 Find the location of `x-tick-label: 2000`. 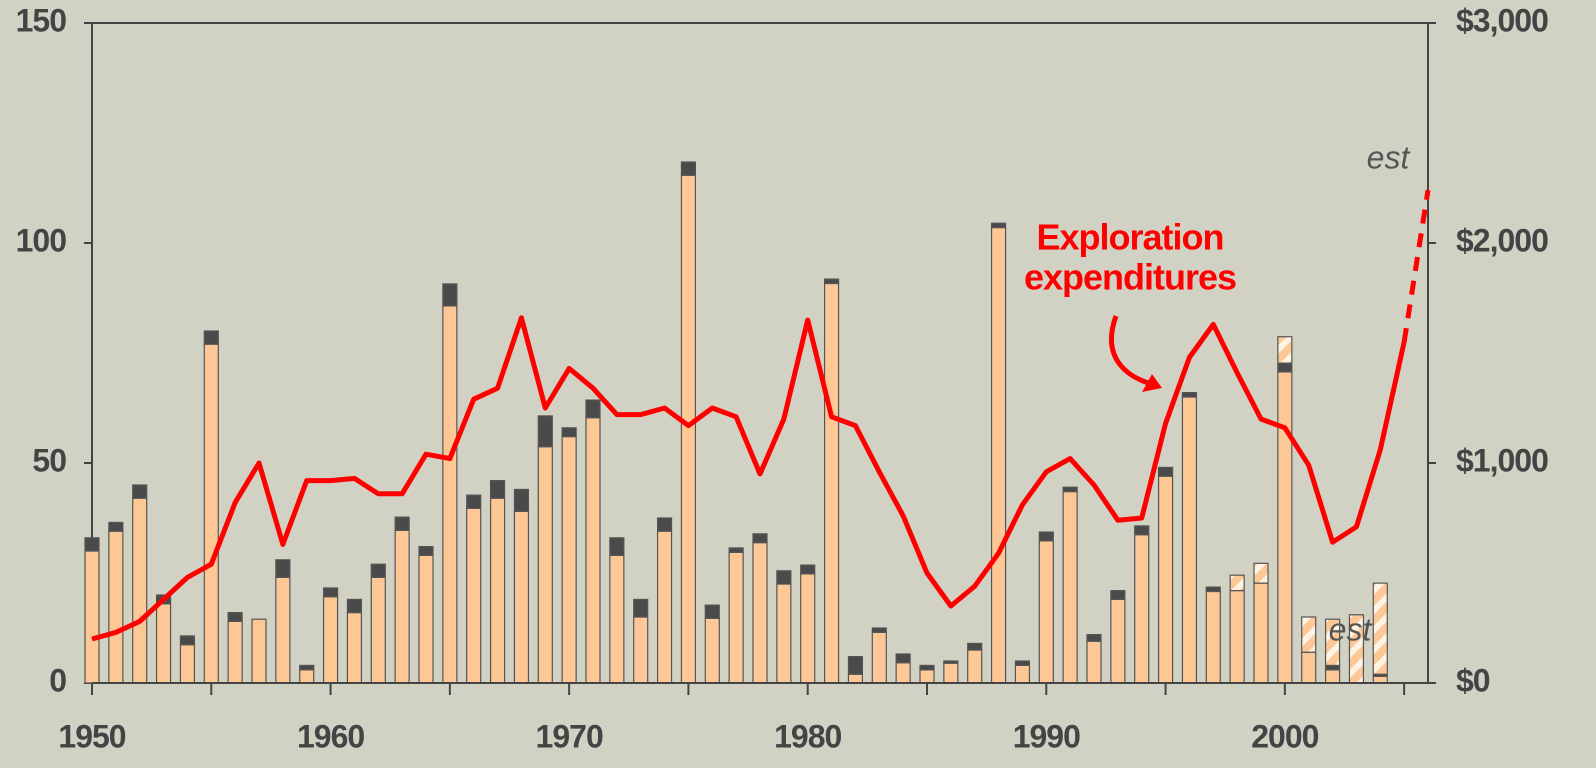

x-tick-label: 2000 is located at coordinates (1284, 736).